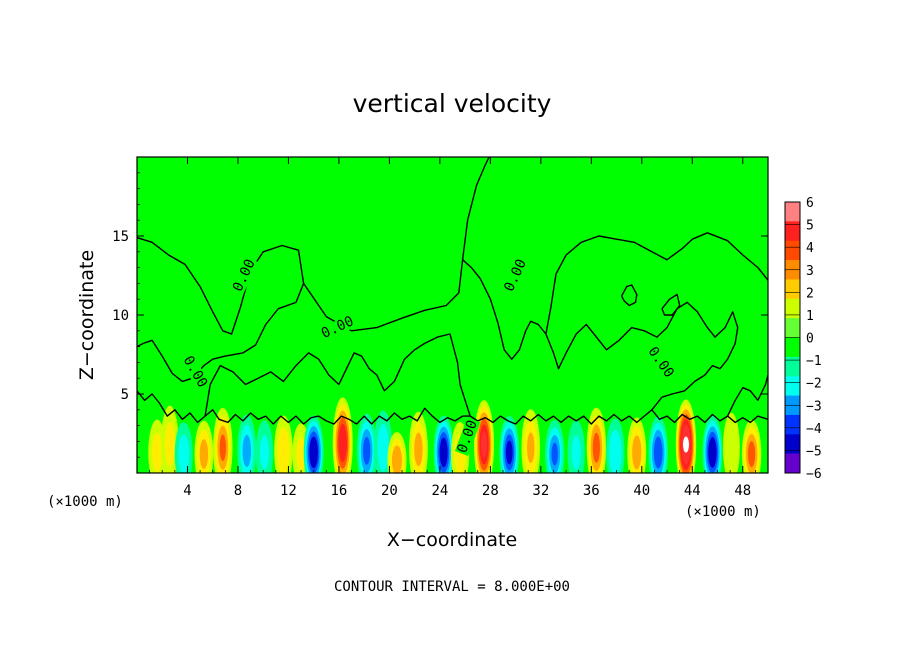 The height and width of the screenshot is (654, 904). What do you see at coordinates (540, 491) in the screenshot?
I see `x-tick-label: 32` at bounding box center [540, 491].